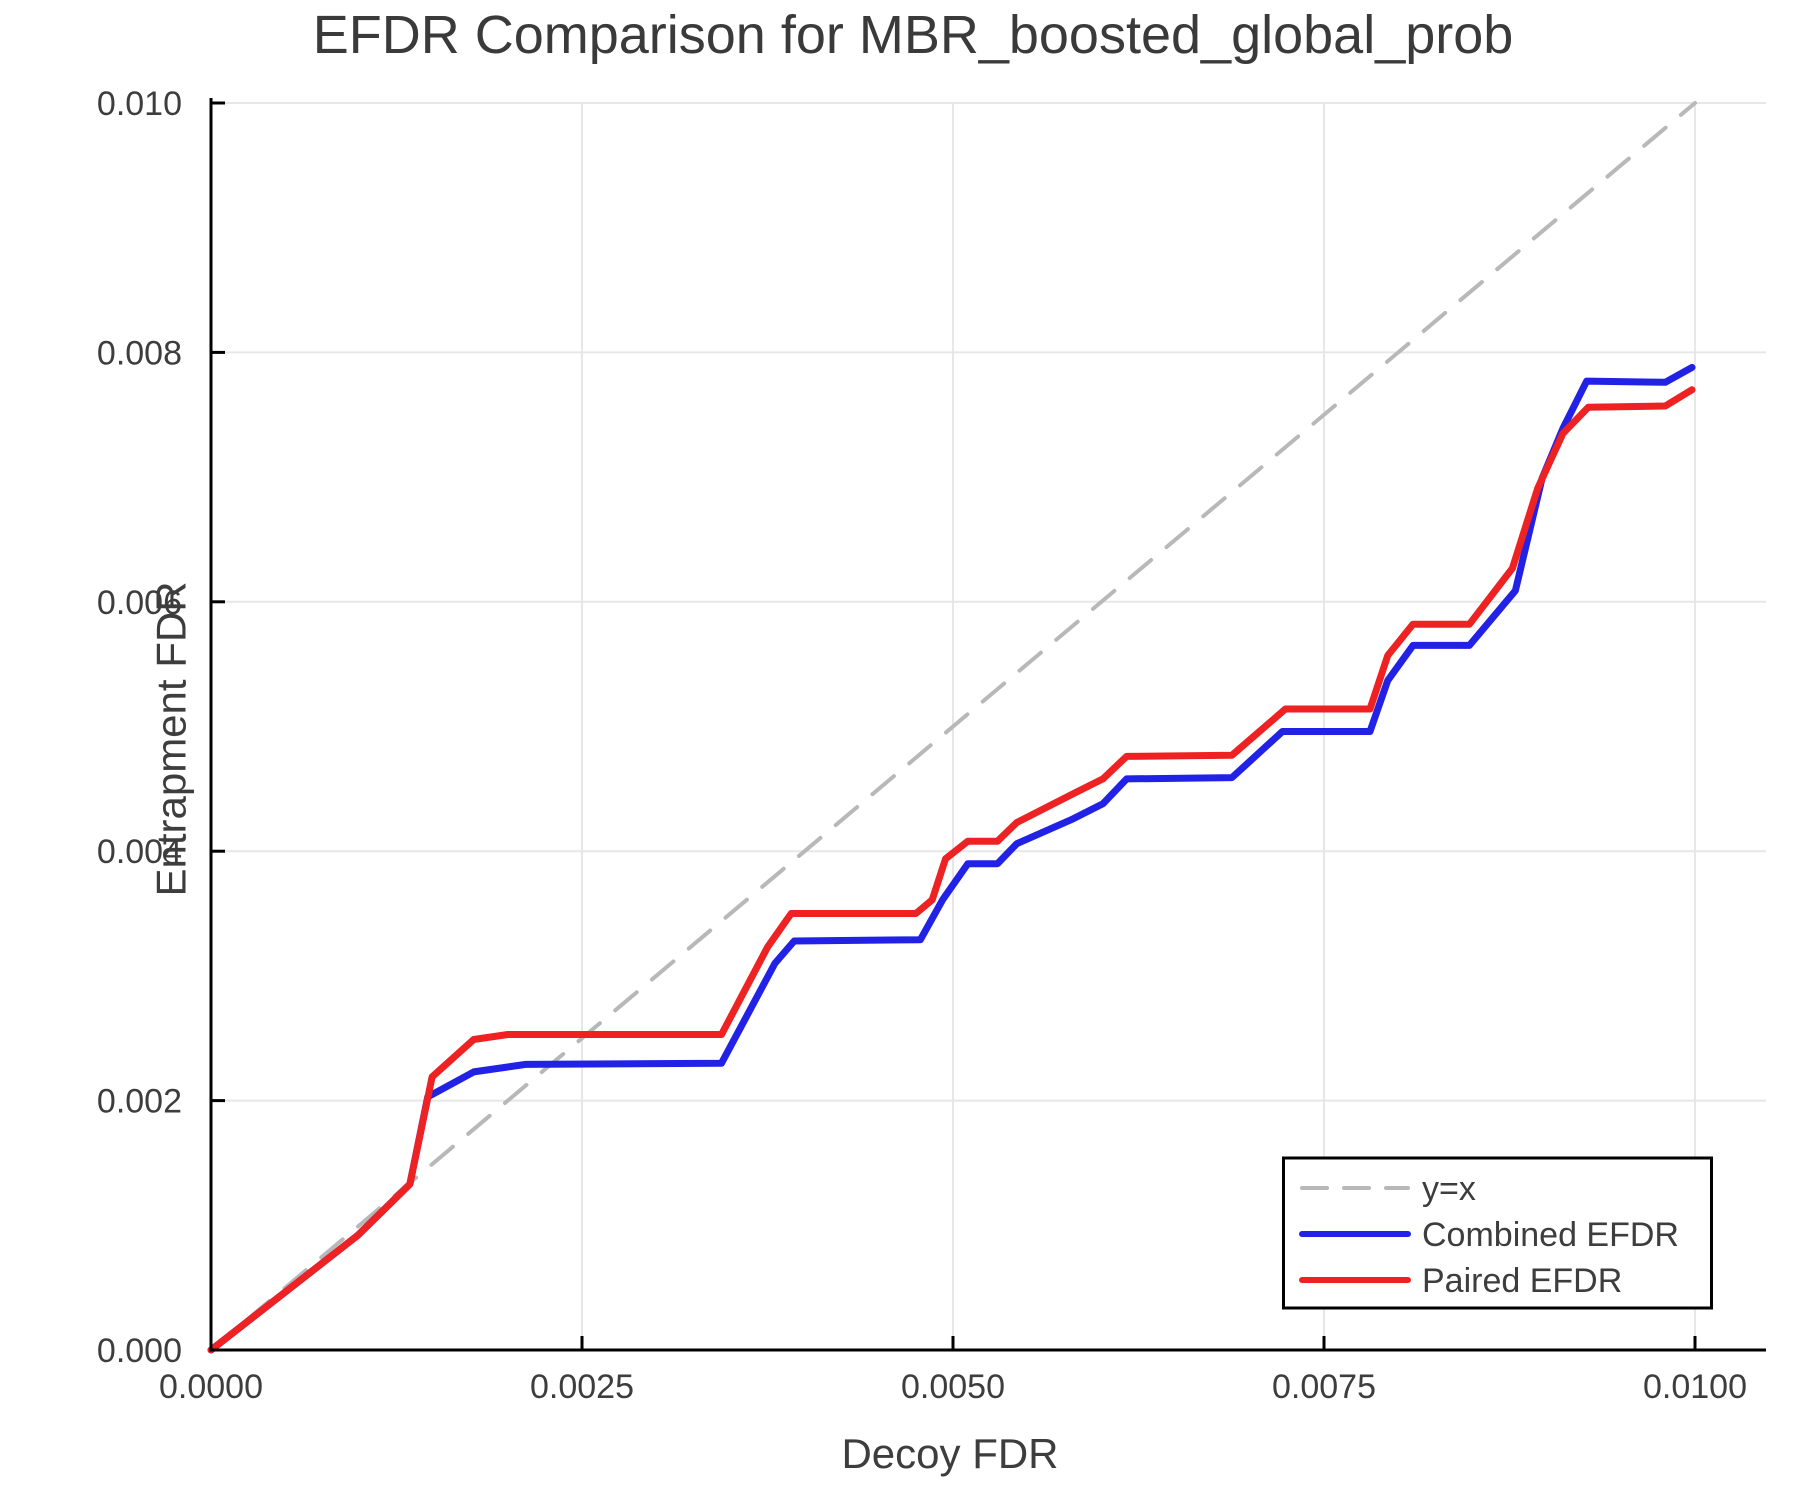 The width and height of the screenshot is (1800, 1500). I want to click on x-tick-label: 0.0075, so click(1324, 1387).